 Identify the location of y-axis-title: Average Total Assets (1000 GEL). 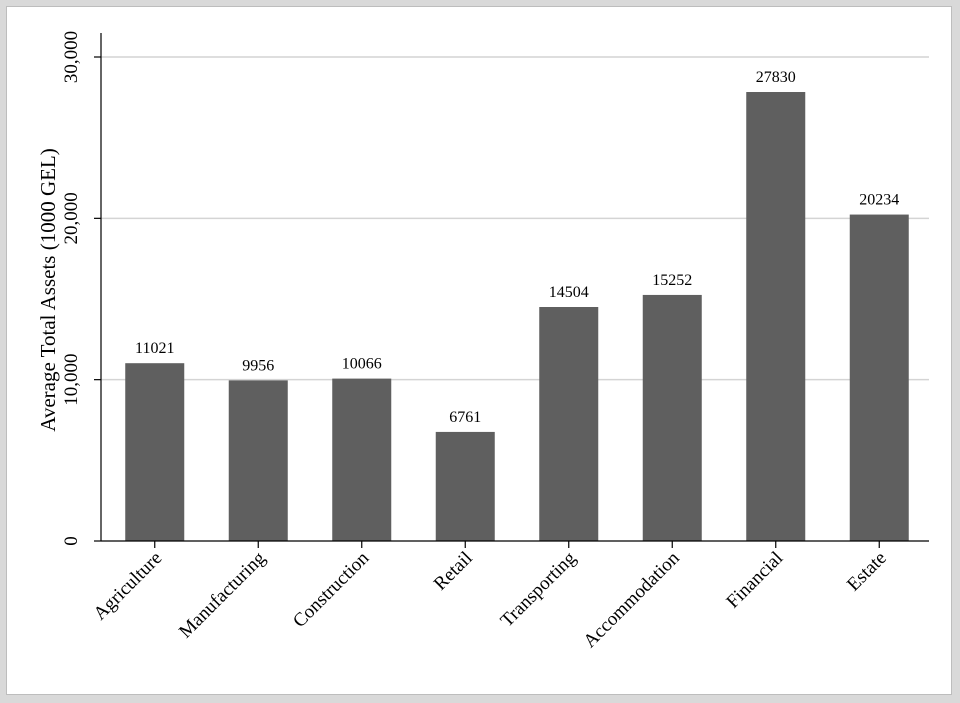
(48, 290).